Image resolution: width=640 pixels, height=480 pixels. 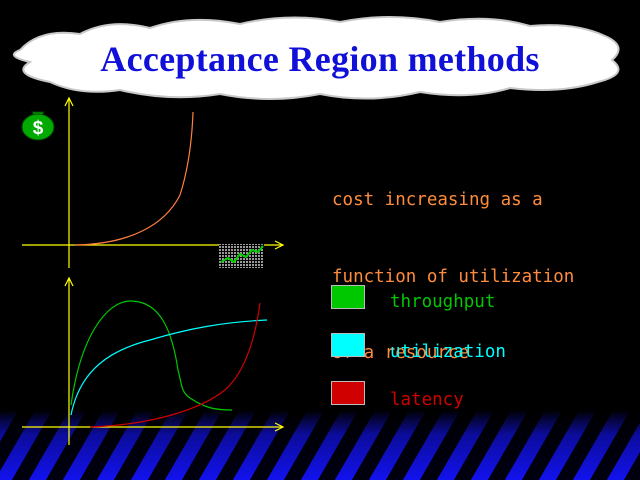 What do you see at coordinates (134, 178) in the screenshot?
I see `cost-curve` at bounding box center [134, 178].